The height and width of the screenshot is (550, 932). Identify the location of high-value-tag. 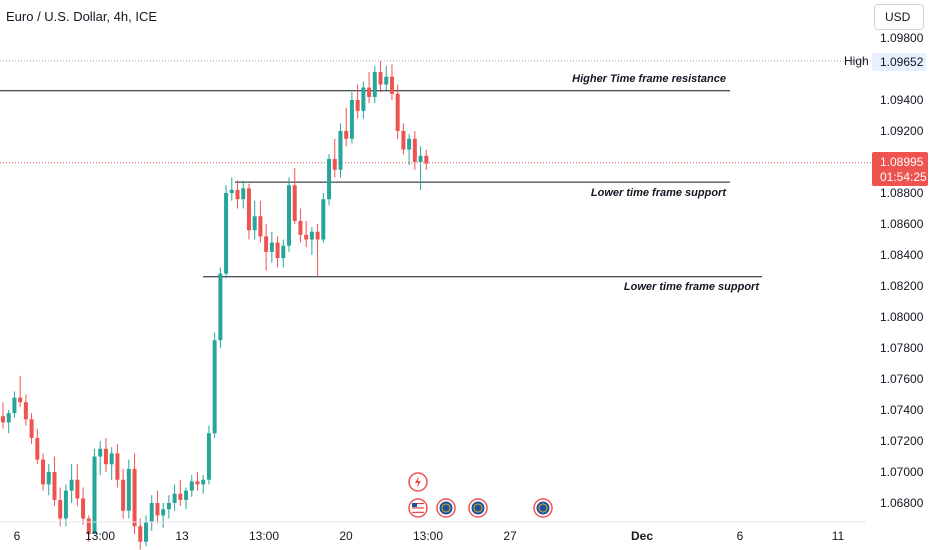
(899, 62).